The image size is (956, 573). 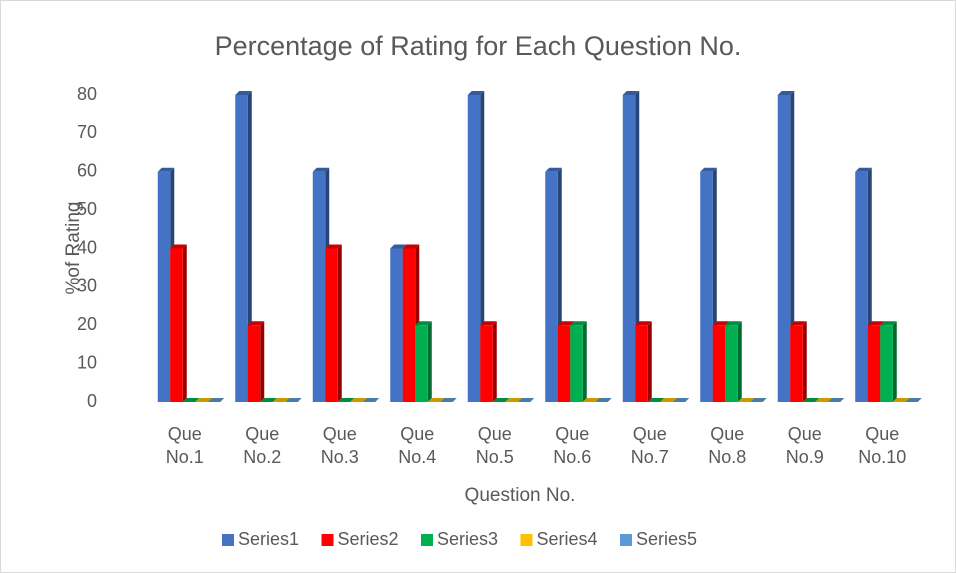 I want to click on legend-label: Series4, so click(x=567, y=539).